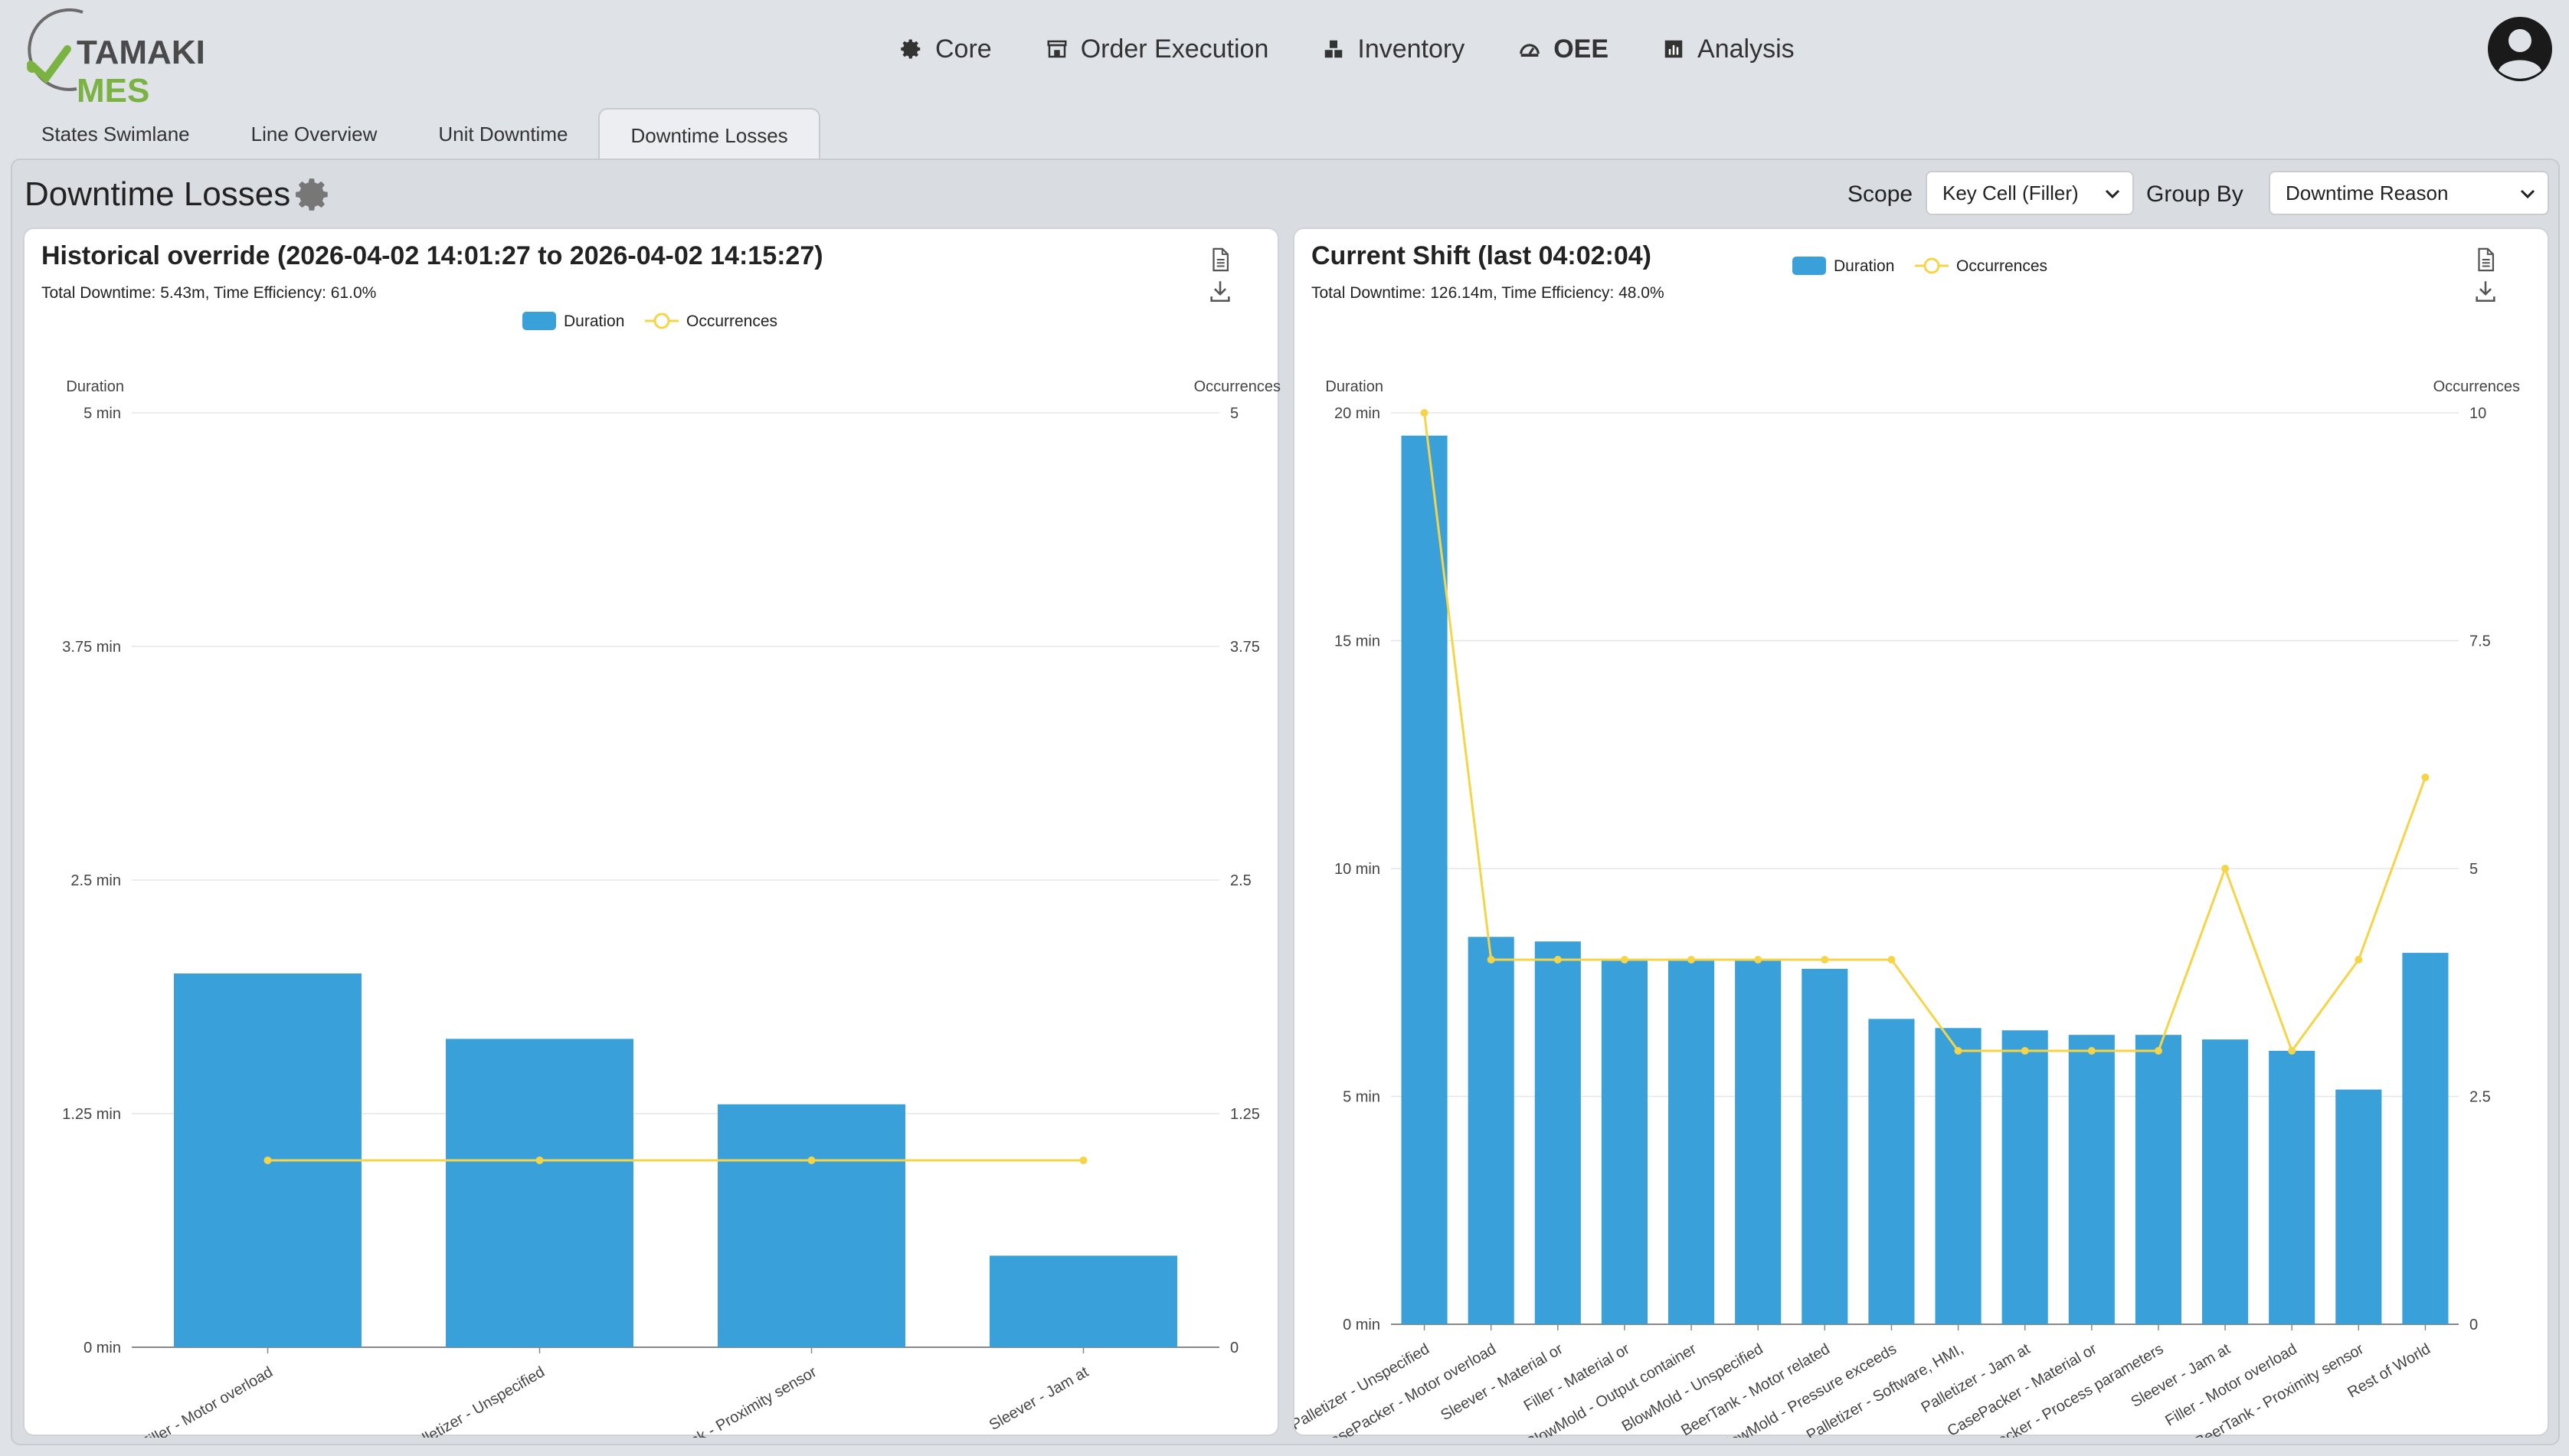 The image size is (2569, 1456). Describe the element at coordinates (2011, 193) in the screenshot. I see `scope-value: Key Cell (Filler)` at that location.